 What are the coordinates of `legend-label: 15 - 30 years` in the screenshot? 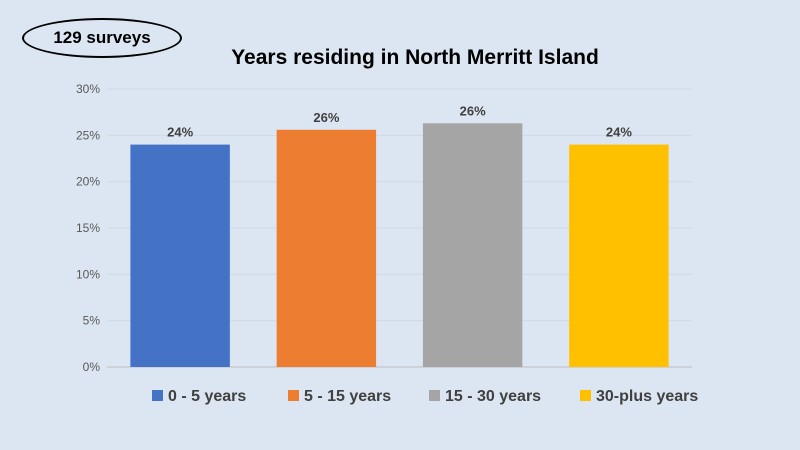 It's located at (493, 396).